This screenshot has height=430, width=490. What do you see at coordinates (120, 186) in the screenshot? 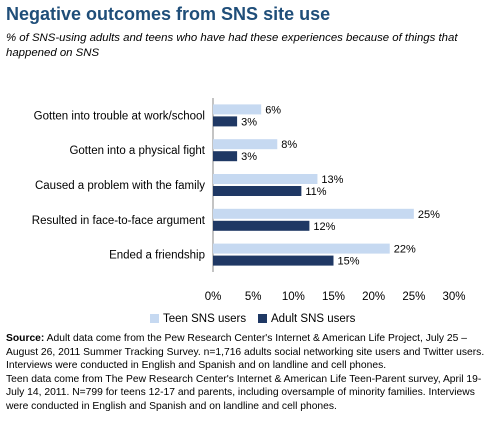
I see `category-label: Caused a problem with the family` at bounding box center [120, 186].